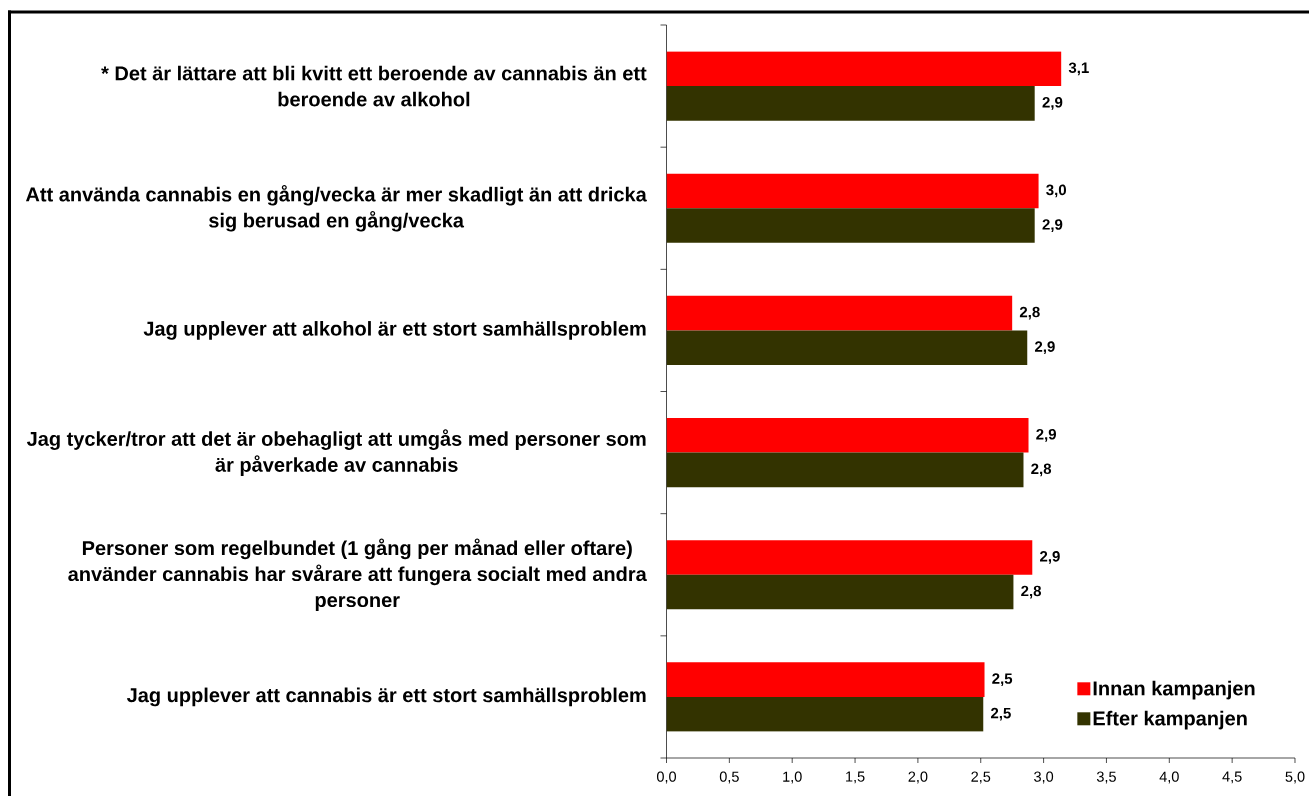 The width and height of the screenshot is (1309, 796). What do you see at coordinates (729, 777) in the screenshot?
I see `x-tick-label: 0,5` at bounding box center [729, 777].